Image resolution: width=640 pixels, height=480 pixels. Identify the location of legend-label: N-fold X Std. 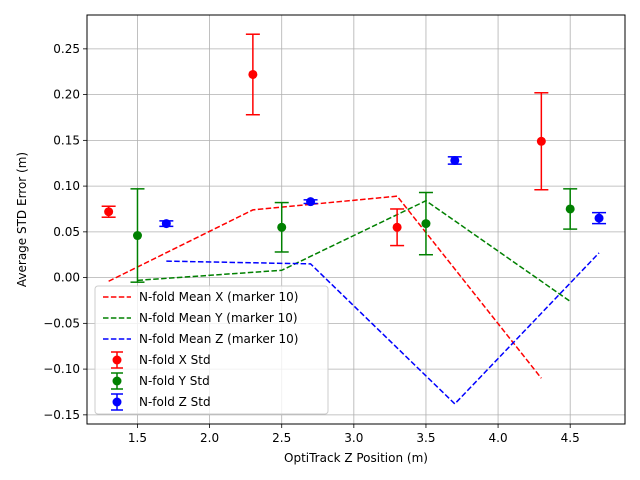
(175, 360).